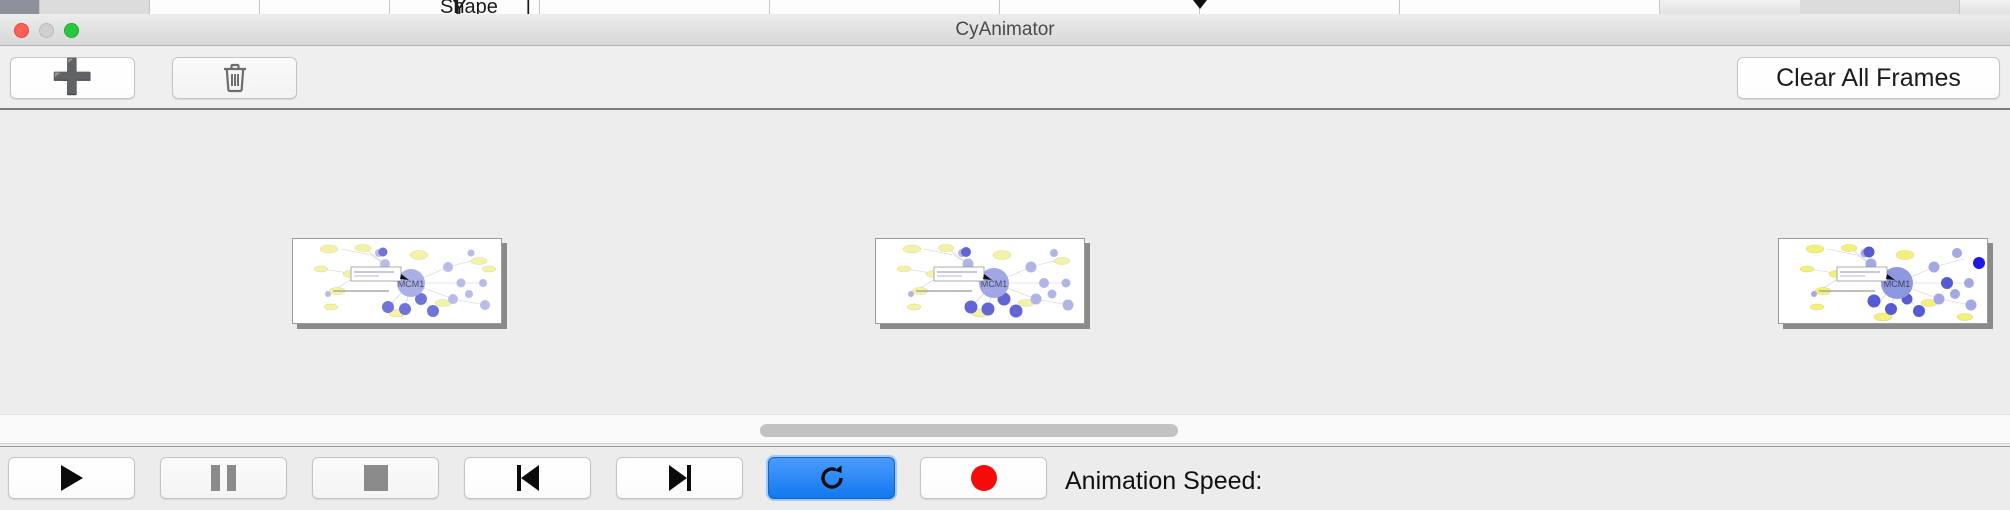  I want to click on background-windows-strip: [ ] Y Shape, so click(1005, 7).